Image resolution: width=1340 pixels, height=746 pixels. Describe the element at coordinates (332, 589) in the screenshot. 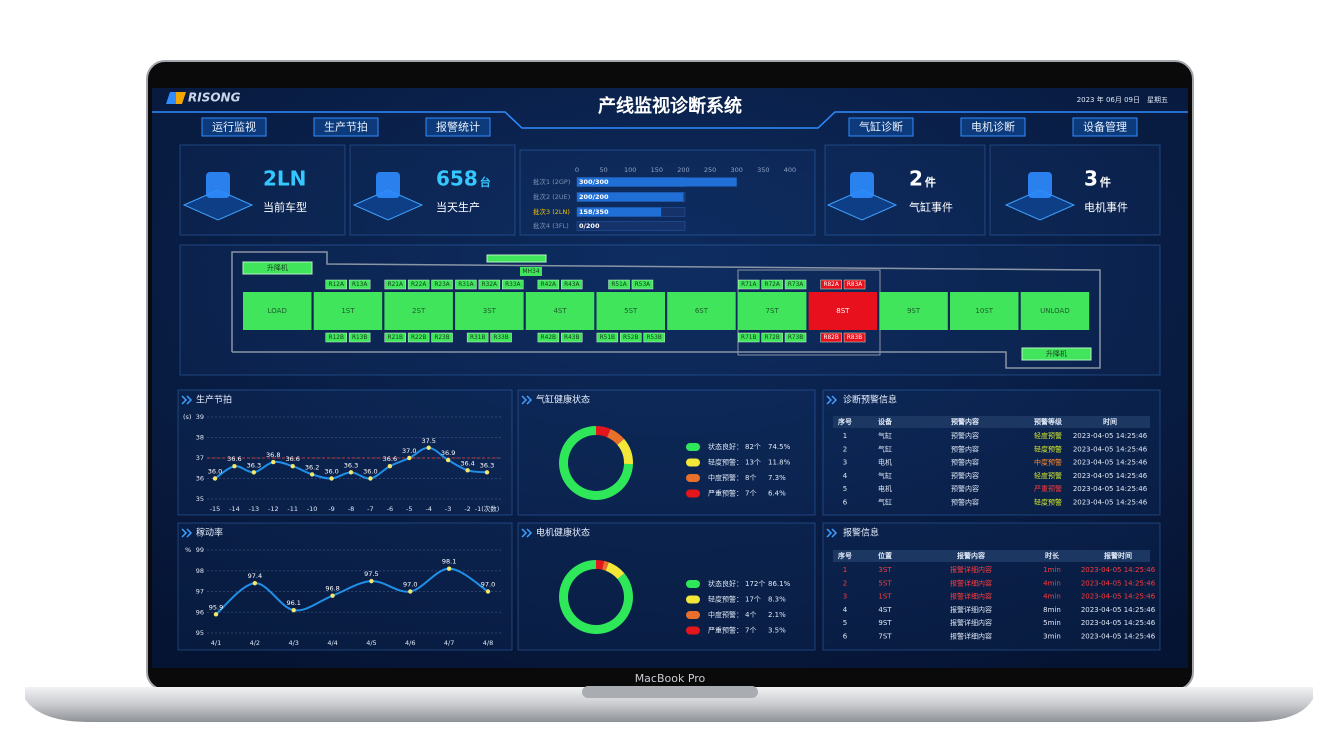

I see `value-label: 96.8` at that location.